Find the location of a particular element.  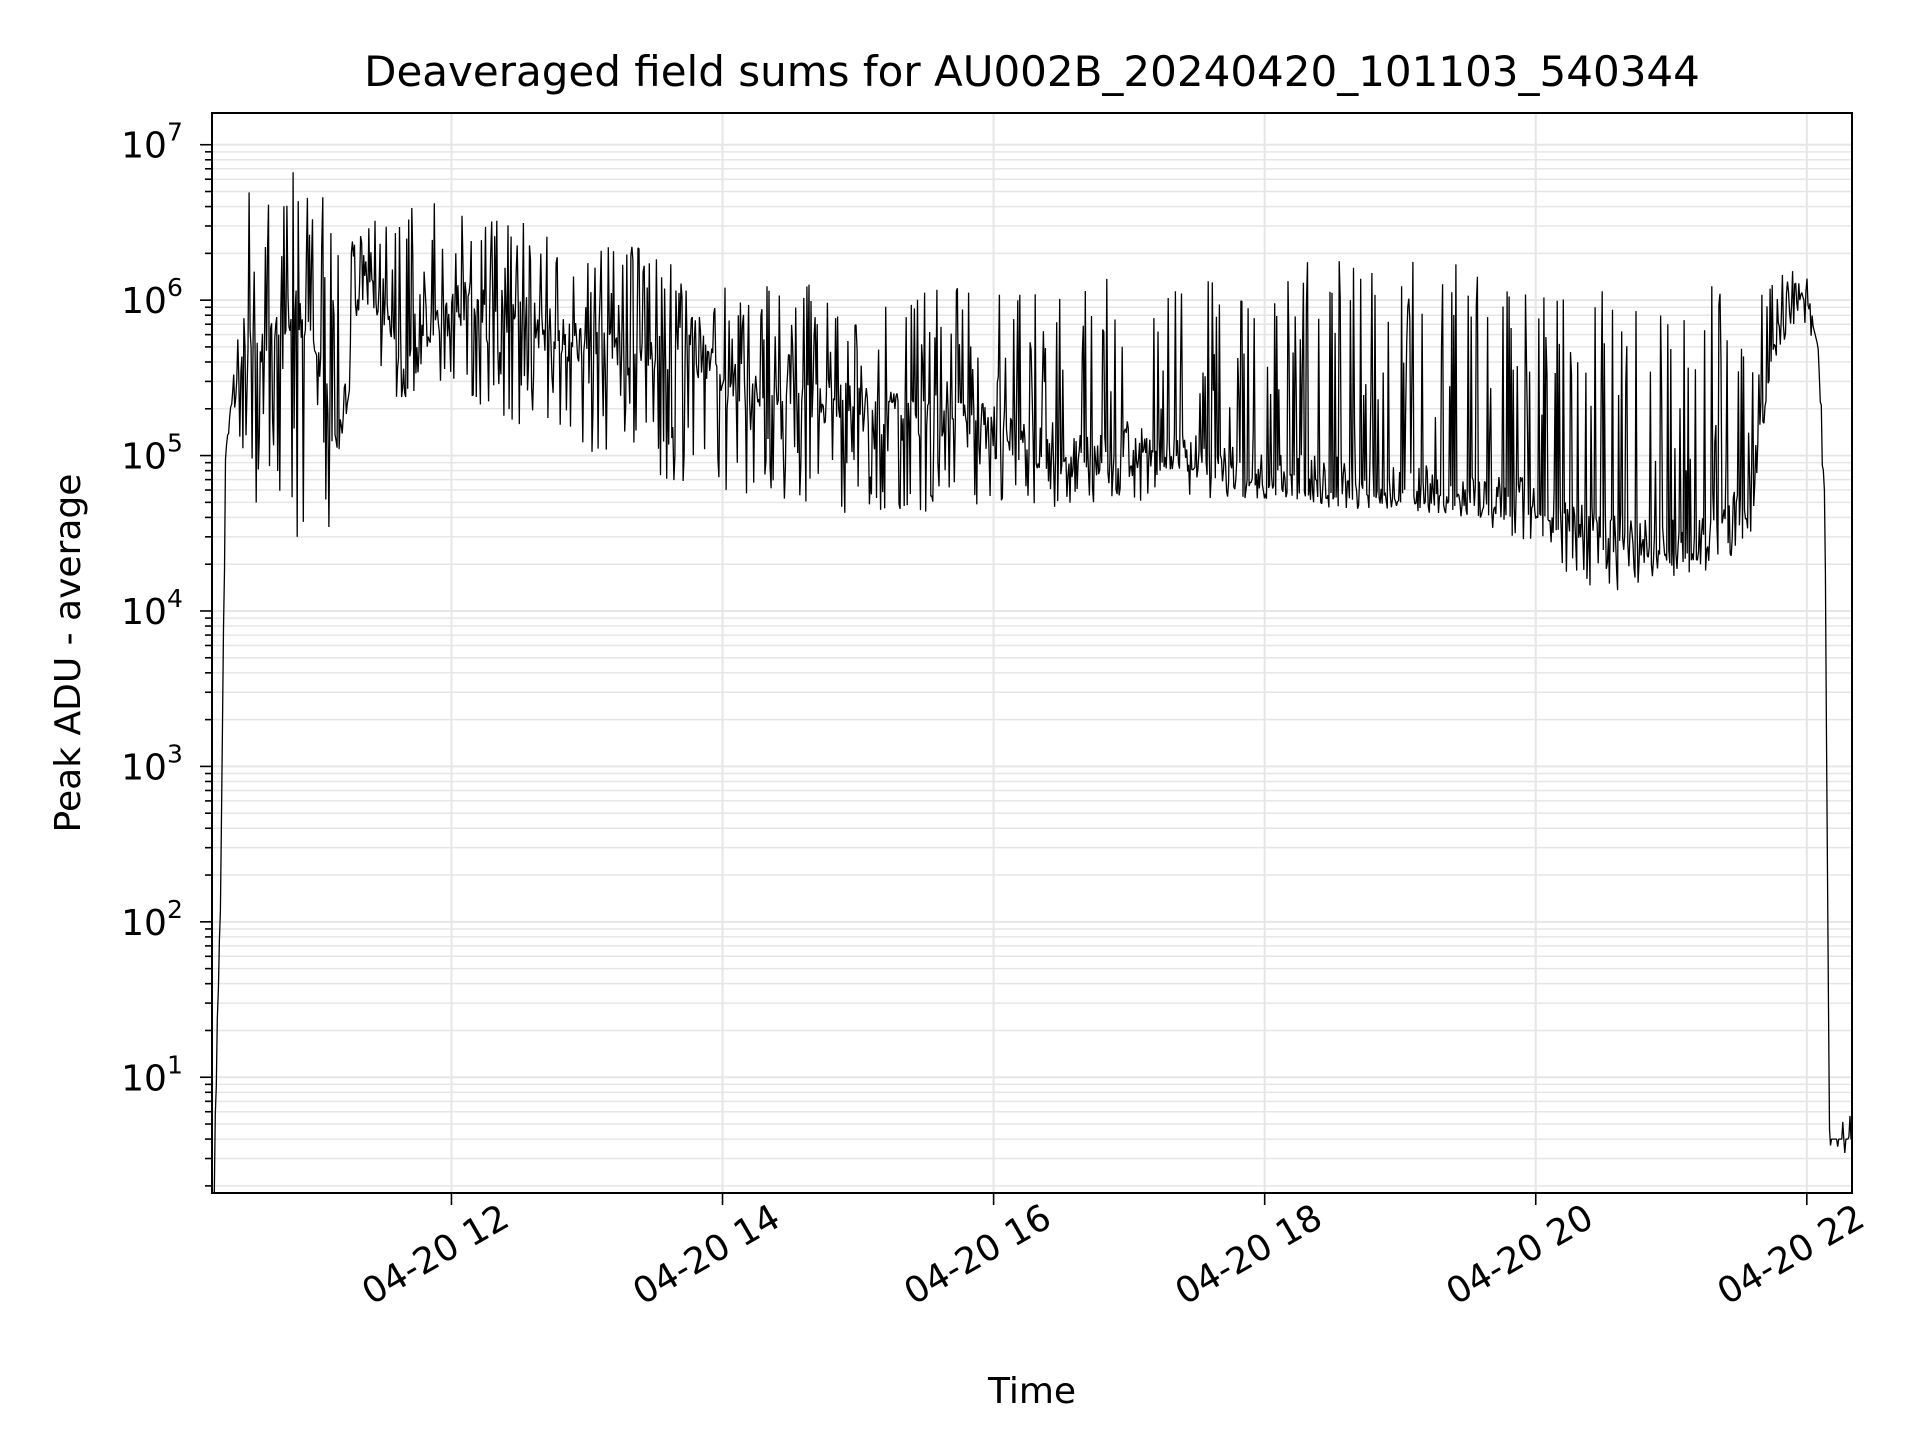

y-axis-label: Peak ADU - average is located at coordinates (68, 653).